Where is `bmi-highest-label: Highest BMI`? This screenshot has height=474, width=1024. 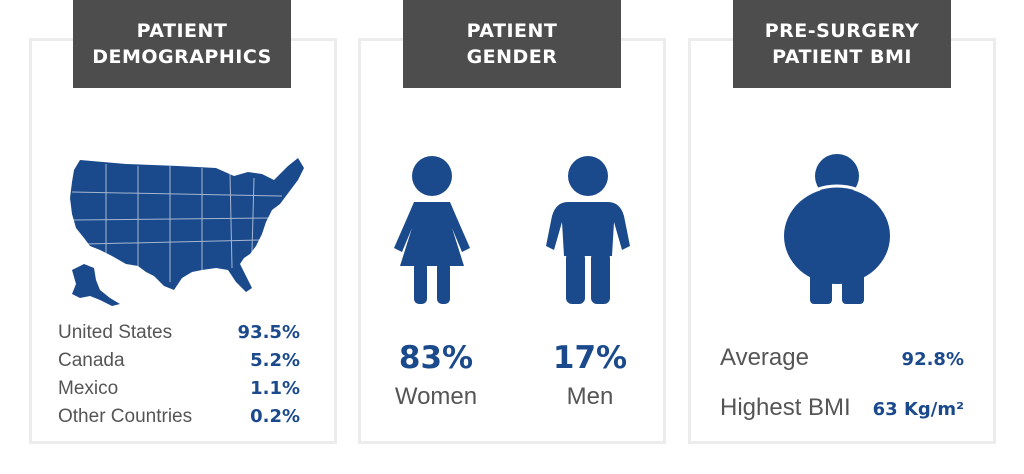
bmi-highest-label: Highest BMI is located at coordinates (785, 407).